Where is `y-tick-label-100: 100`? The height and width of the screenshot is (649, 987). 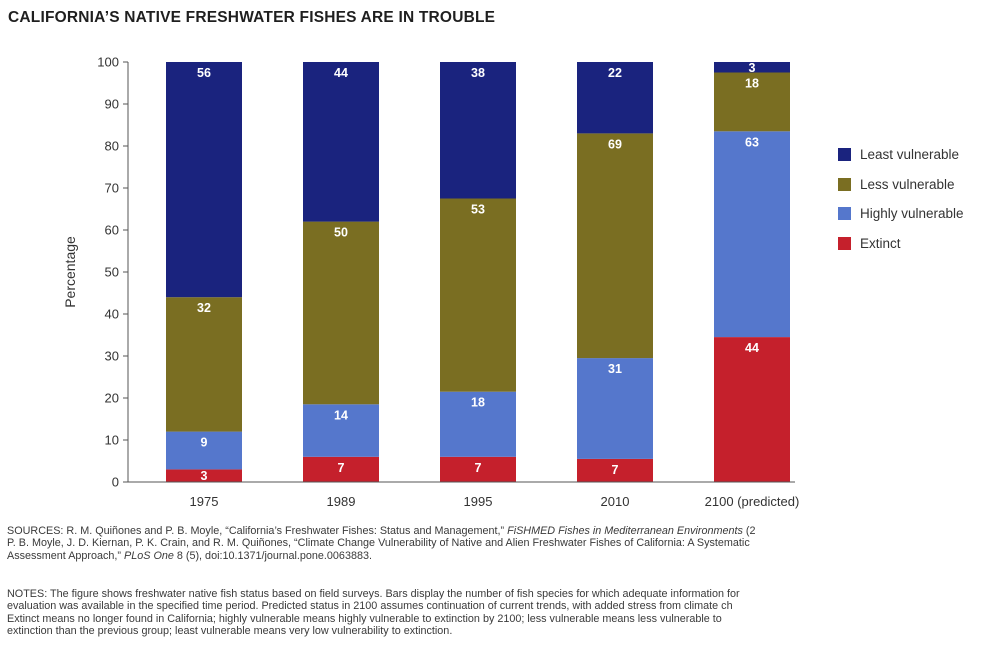
y-tick-label-100: 100 is located at coordinates (108, 62).